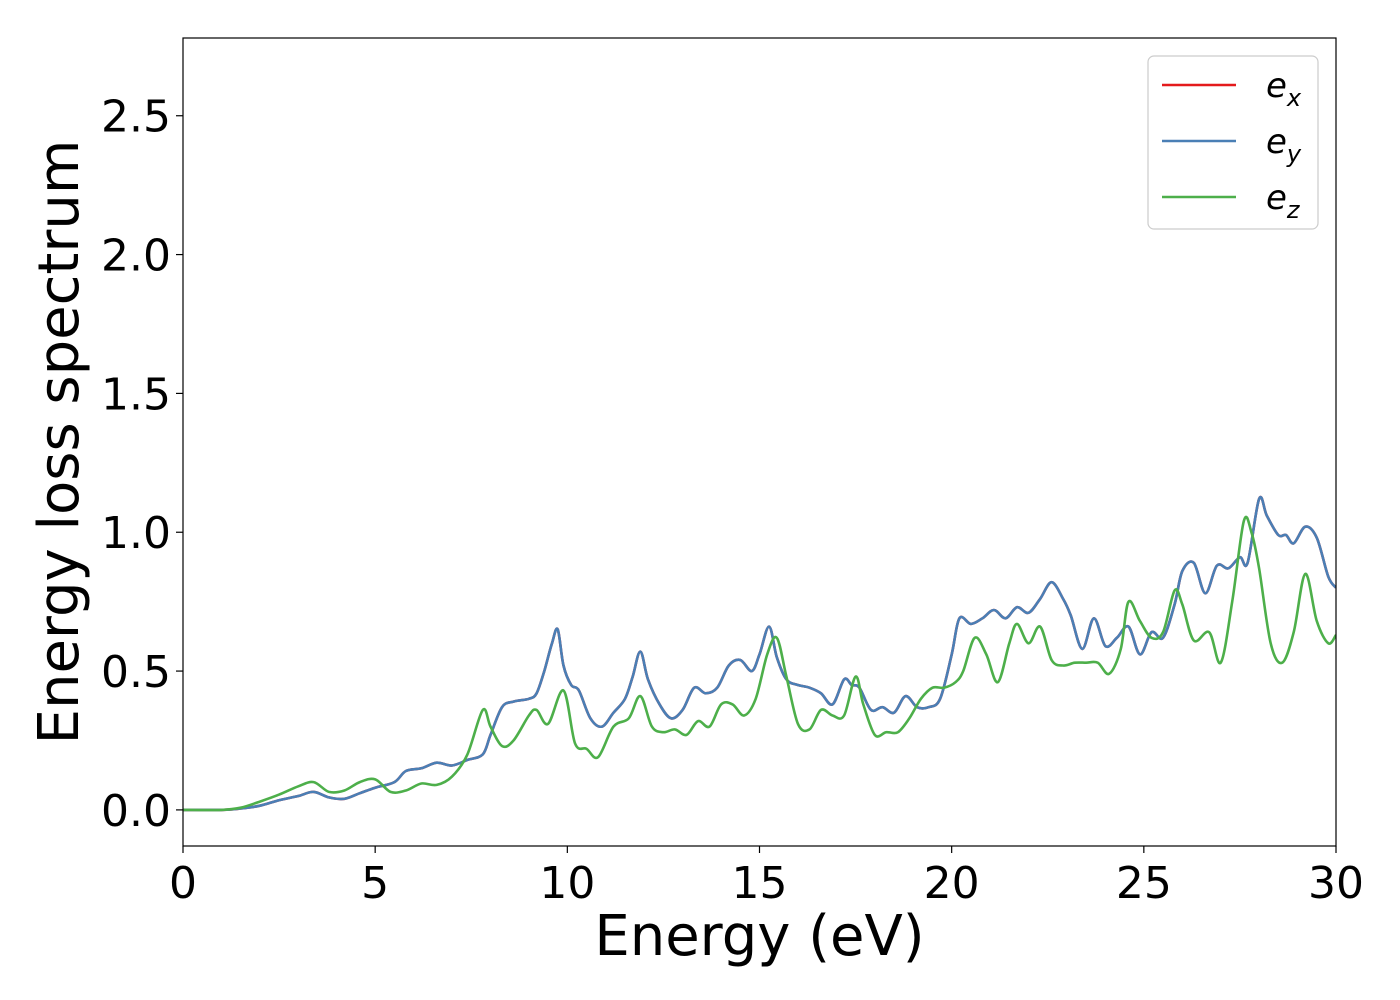 Image resolution: width=1400 pixels, height=1000 pixels. What do you see at coordinates (1336, 883) in the screenshot?
I see `x-tick-label: 30` at bounding box center [1336, 883].